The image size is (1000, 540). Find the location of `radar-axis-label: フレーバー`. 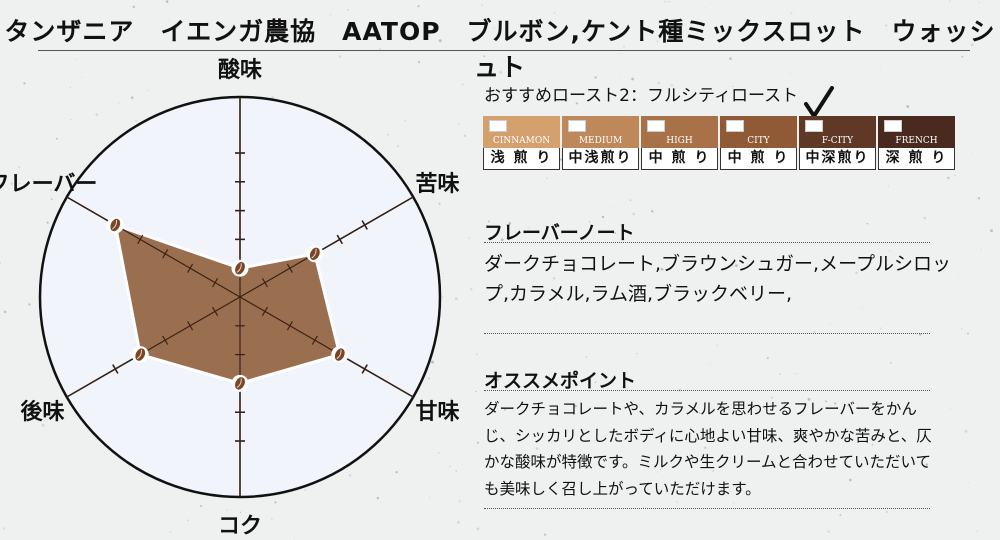

radar-axis-label: フレーバー is located at coordinates (48, 184).